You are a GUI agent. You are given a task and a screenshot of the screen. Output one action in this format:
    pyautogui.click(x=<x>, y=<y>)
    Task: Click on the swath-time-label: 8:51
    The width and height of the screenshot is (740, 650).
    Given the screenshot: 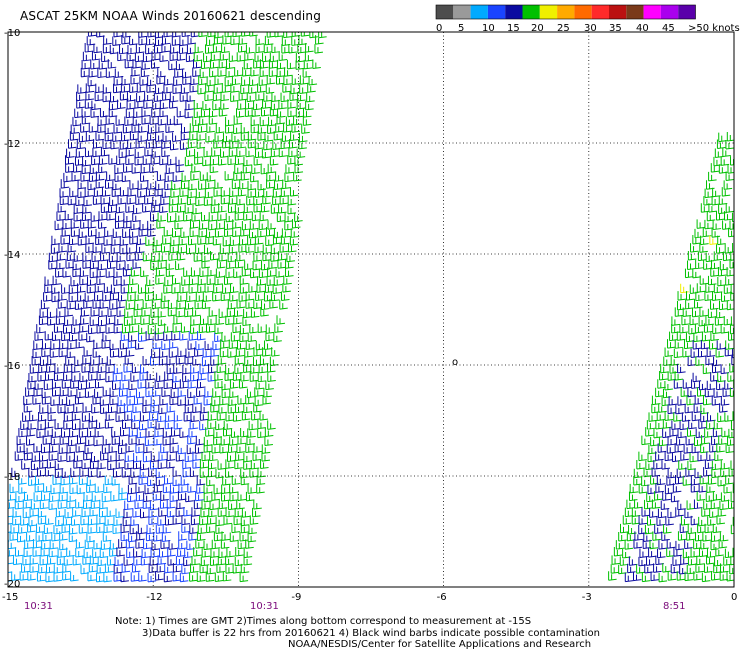 What is the action you would take?
    pyautogui.click(x=674, y=606)
    